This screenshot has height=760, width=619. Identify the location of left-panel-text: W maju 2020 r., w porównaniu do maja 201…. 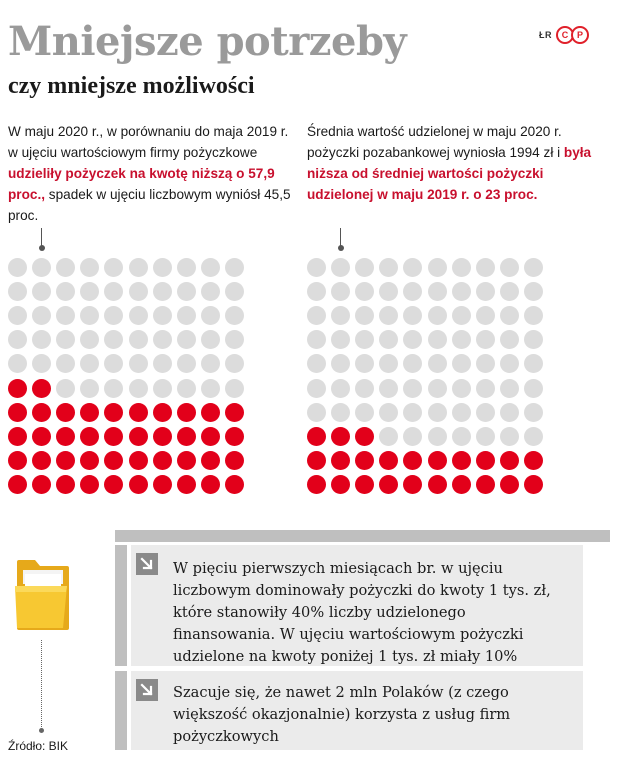
(153, 173).